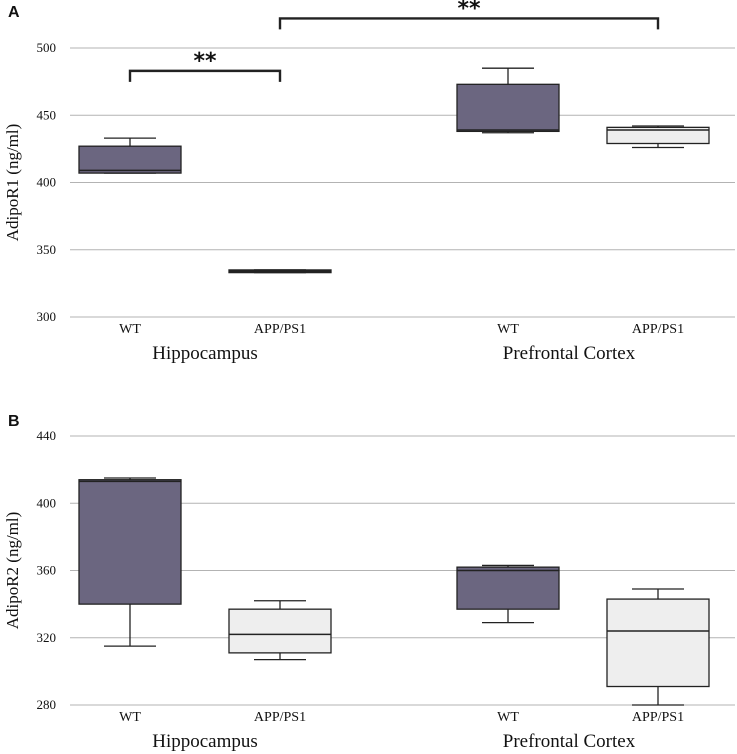 This screenshot has height=754, width=737. Describe the element at coordinates (47, 316) in the screenshot. I see `y-tick-label: 300` at that location.